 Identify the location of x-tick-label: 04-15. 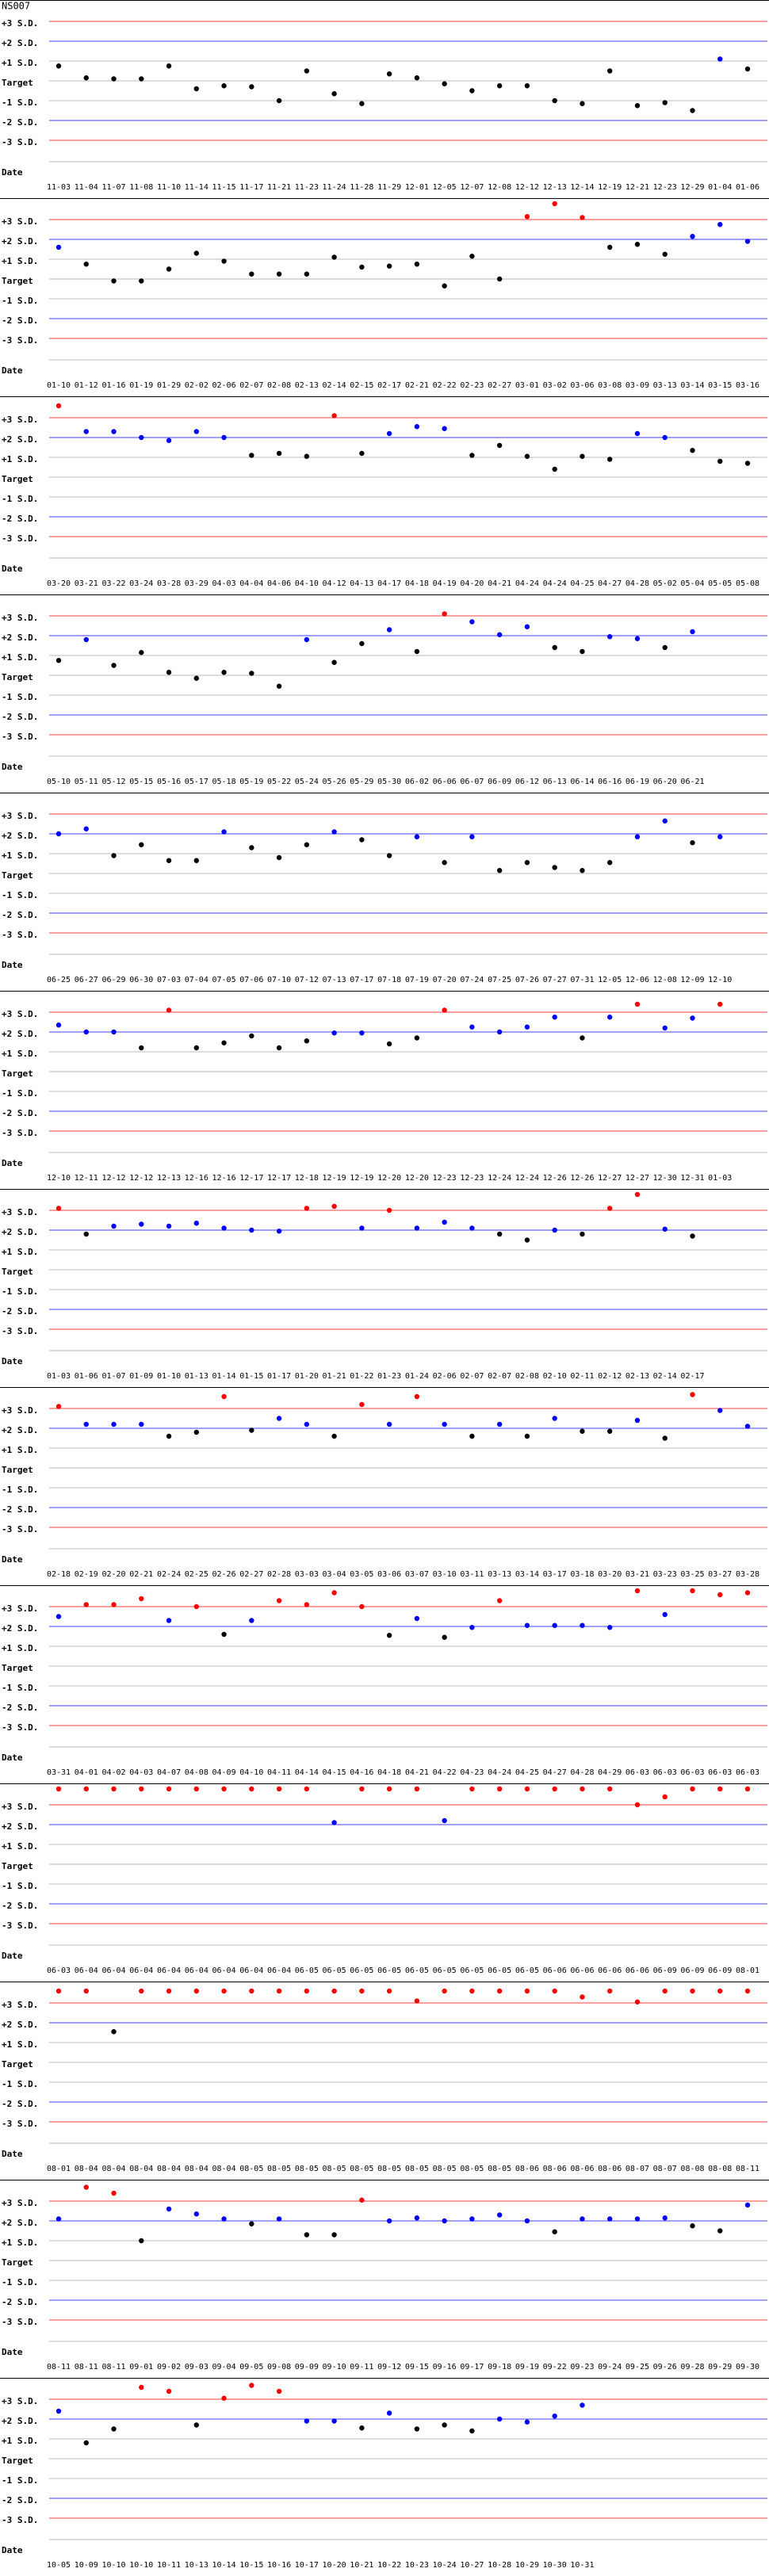
(334, 1773).